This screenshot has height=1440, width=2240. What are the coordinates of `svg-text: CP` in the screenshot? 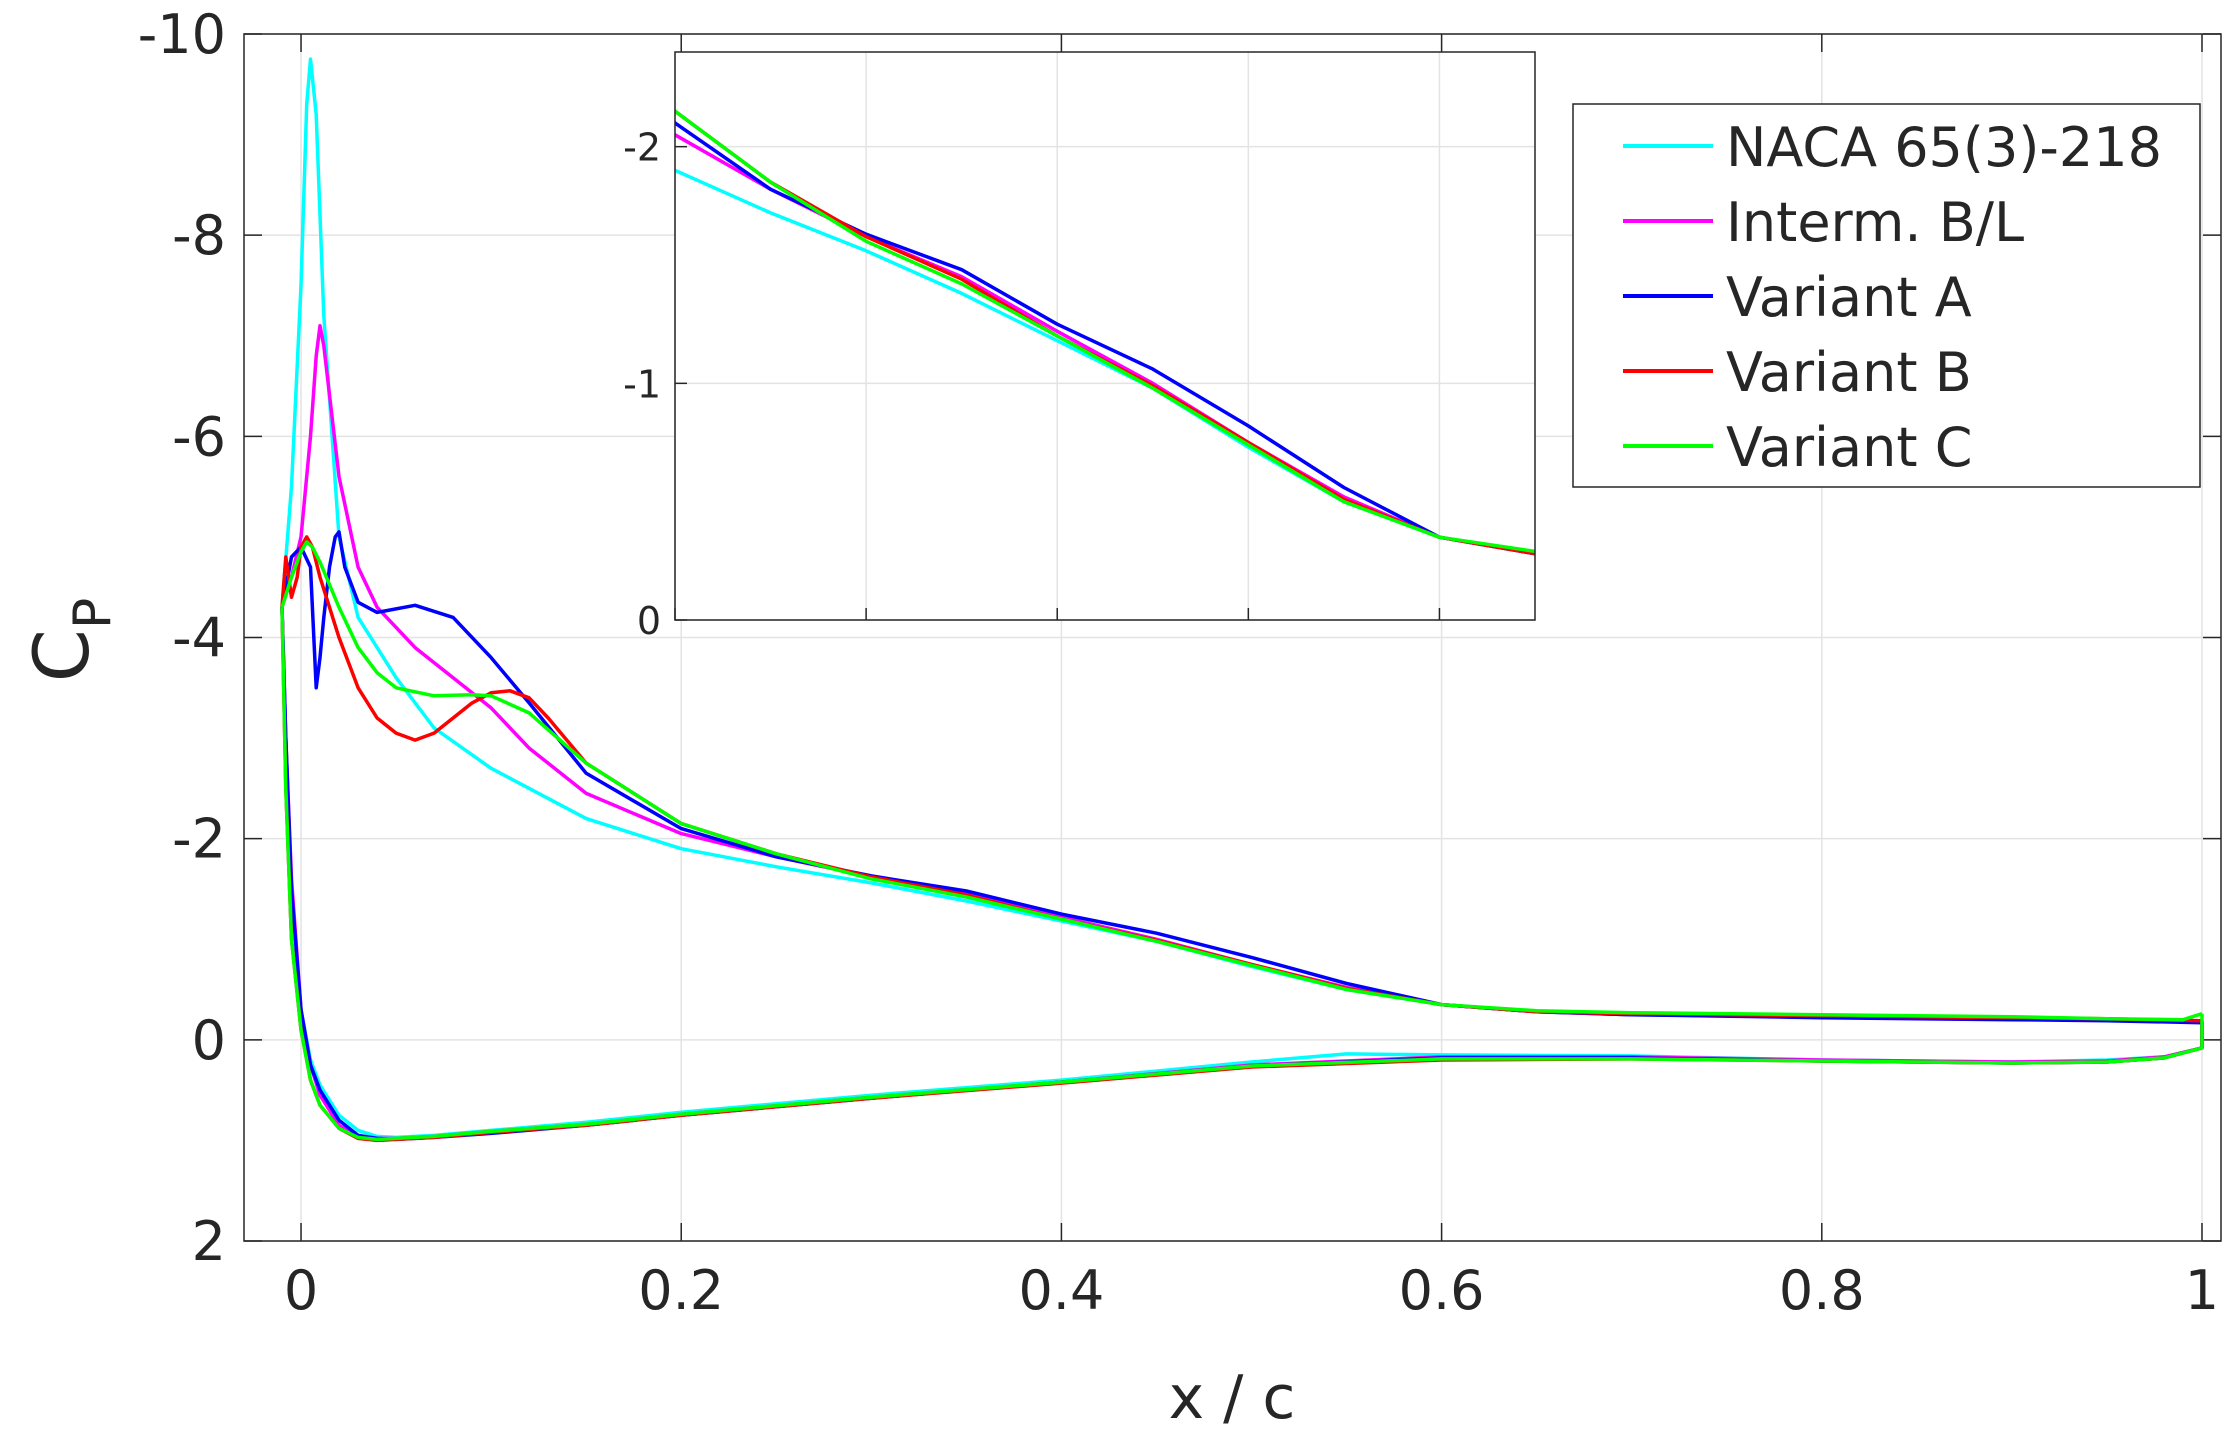 It's located at (70, 640).